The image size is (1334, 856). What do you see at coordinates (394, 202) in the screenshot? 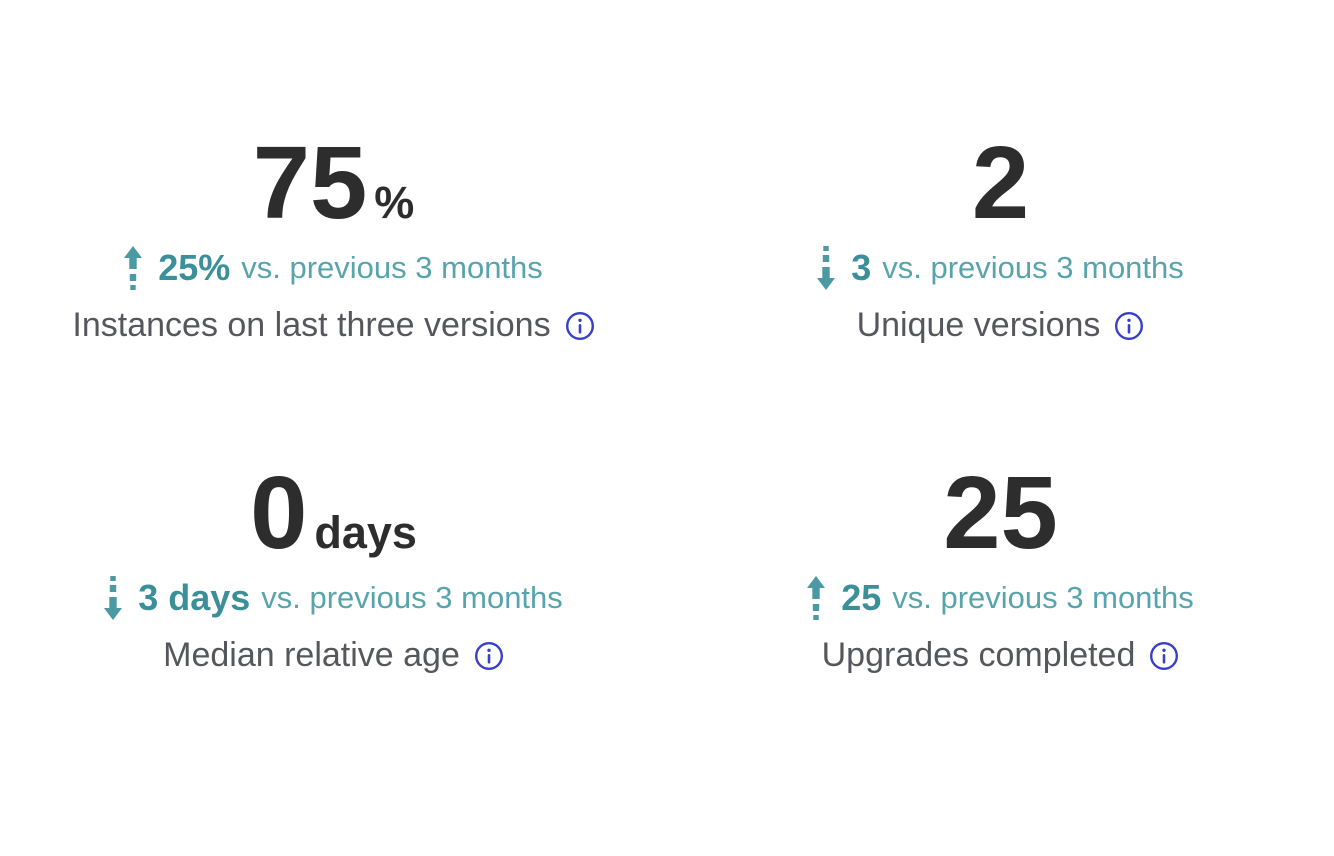
I see `metric-value-suffix: %` at bounding box center [394, 202].